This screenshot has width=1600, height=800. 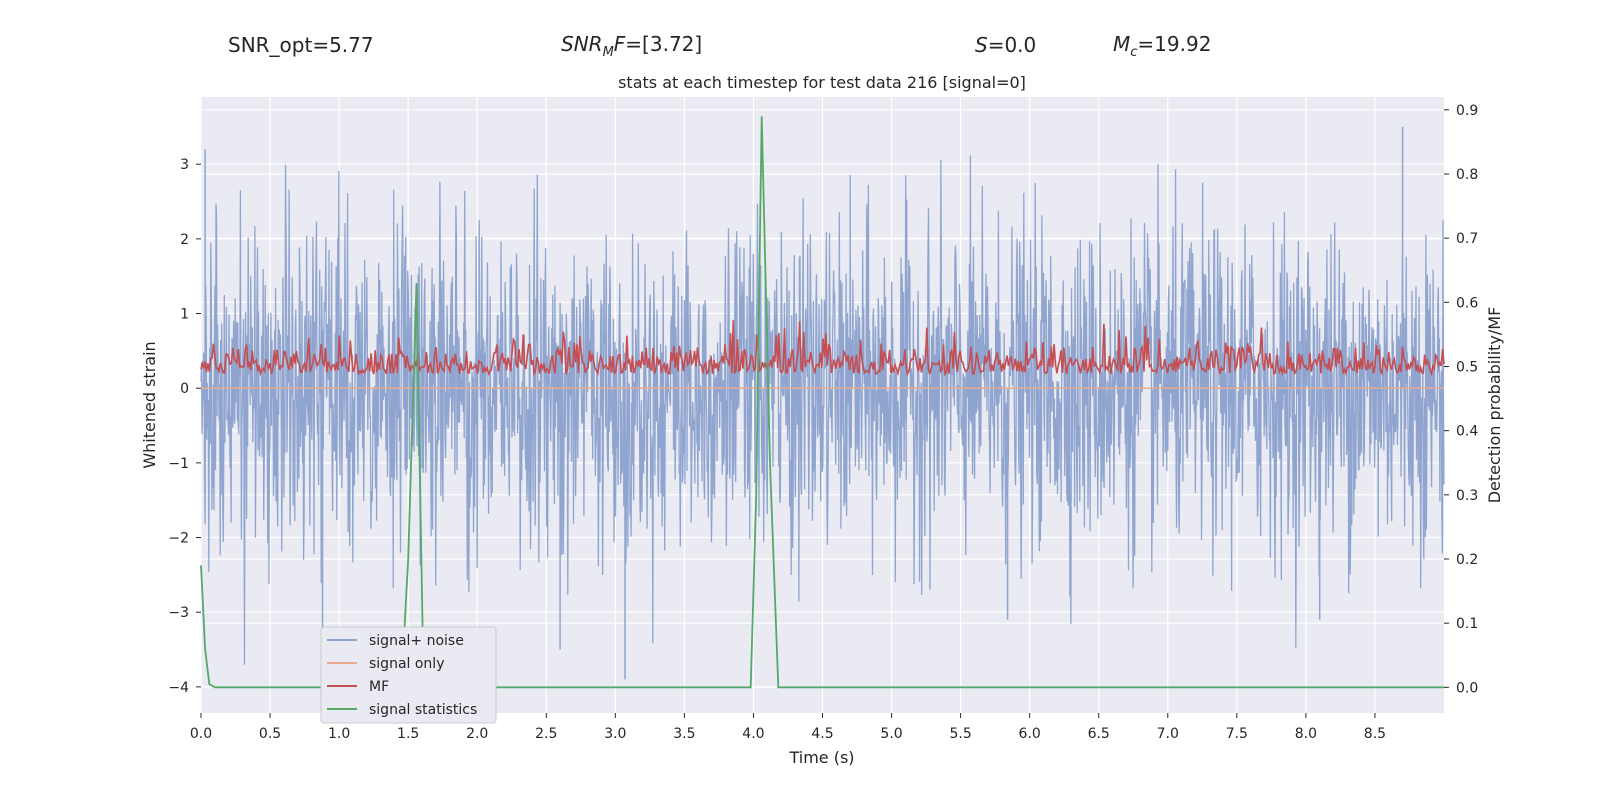 What do you see at coordinates (184, 240) in the screenshot?
I see `y-tick-label: 2` at bounding box center [184, 240].